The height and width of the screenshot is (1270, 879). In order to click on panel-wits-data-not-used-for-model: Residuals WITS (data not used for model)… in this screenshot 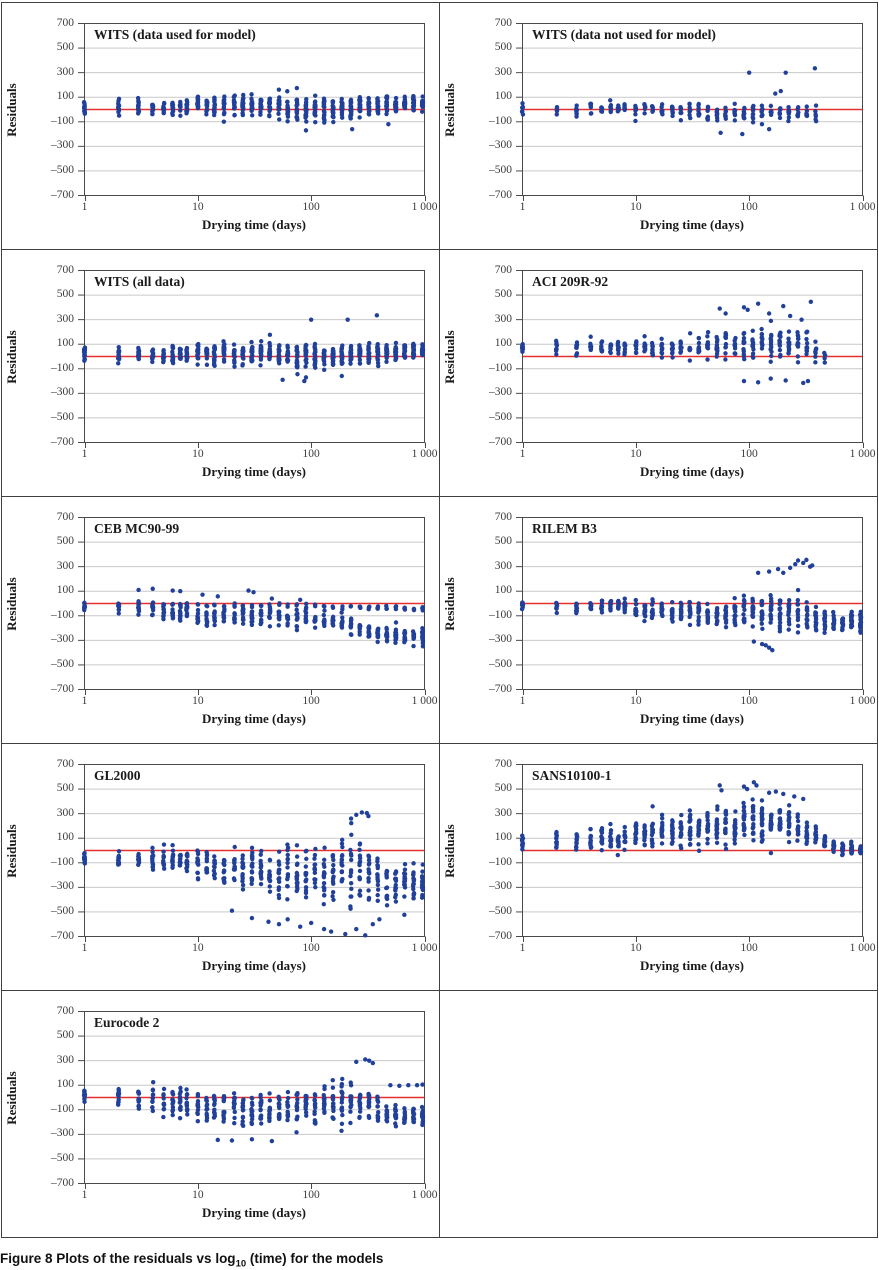, I will do `click(659, 126)`.